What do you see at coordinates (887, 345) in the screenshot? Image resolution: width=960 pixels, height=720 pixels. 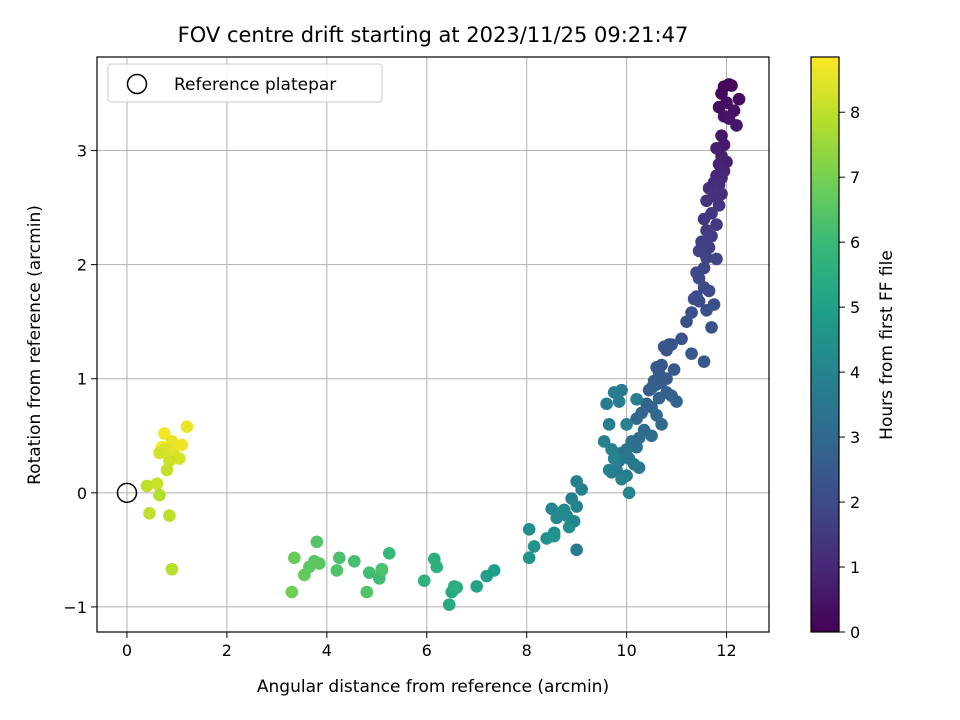 I see `colorbar-label: Hours from first FF file` at bounding box center [887, 345].